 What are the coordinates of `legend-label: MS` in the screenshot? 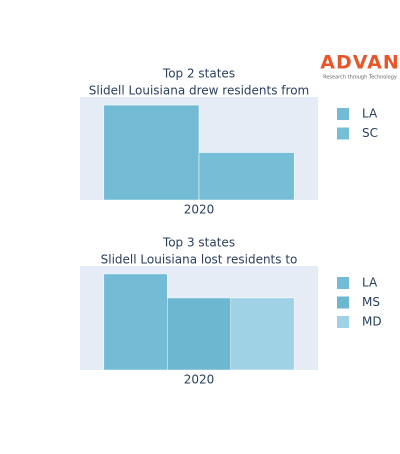 It's located at (371, 302).